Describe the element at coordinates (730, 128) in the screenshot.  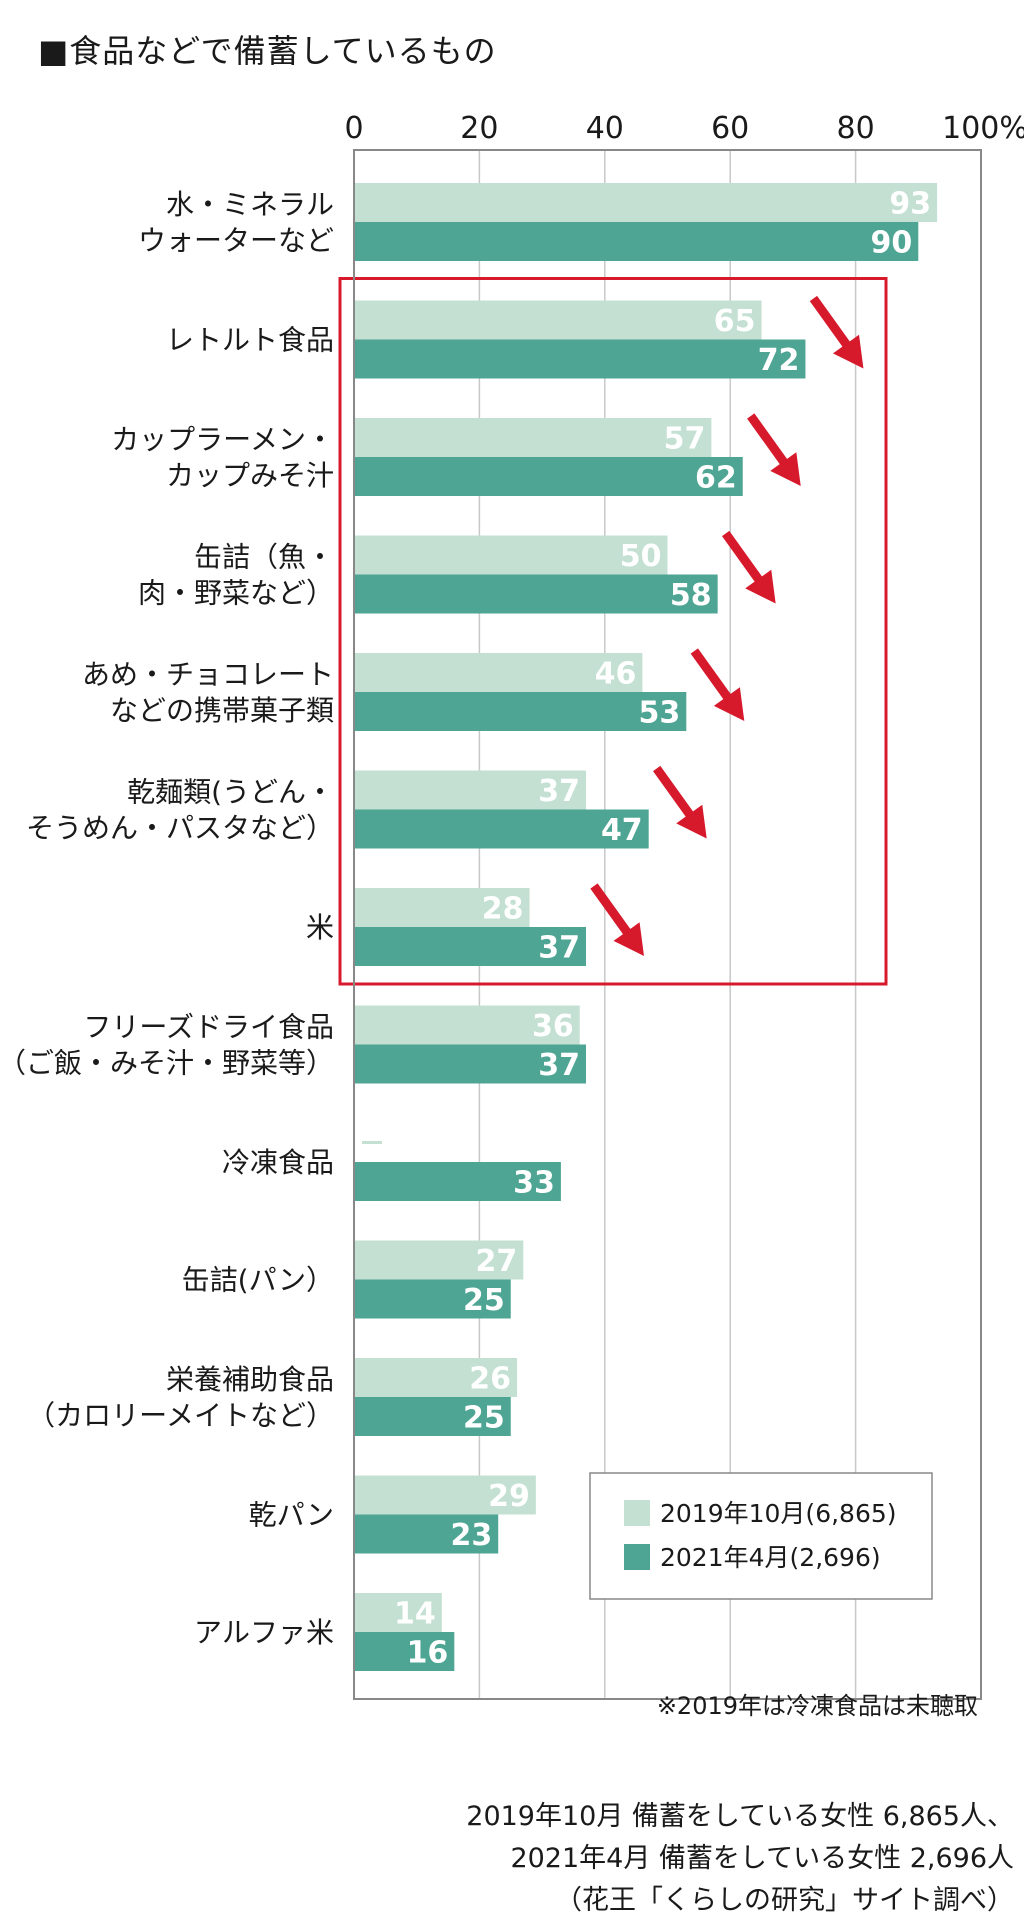
I see `x-tick-label: 60` at that location.